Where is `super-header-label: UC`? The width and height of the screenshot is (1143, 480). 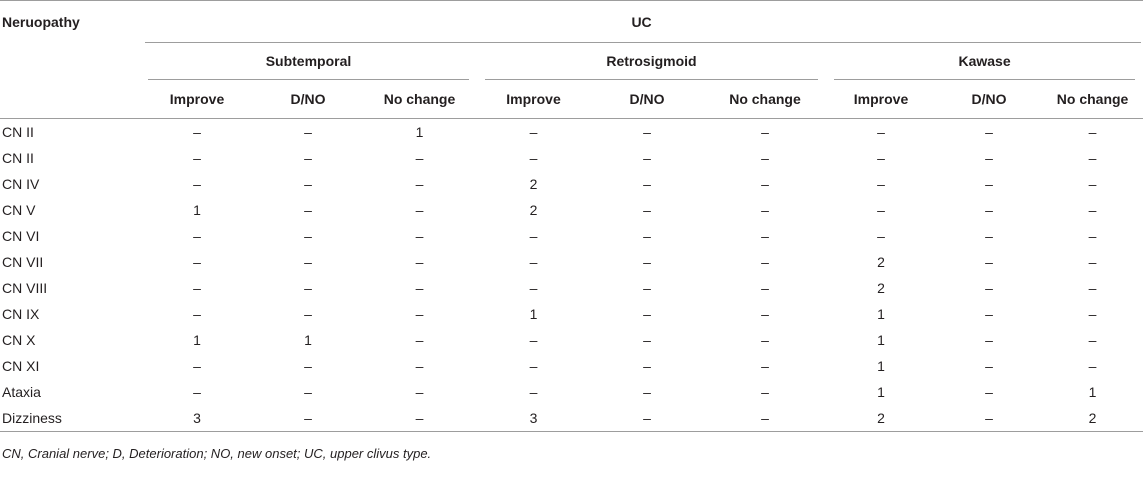
super-header-label: UC is located at coordinates (641, 21).